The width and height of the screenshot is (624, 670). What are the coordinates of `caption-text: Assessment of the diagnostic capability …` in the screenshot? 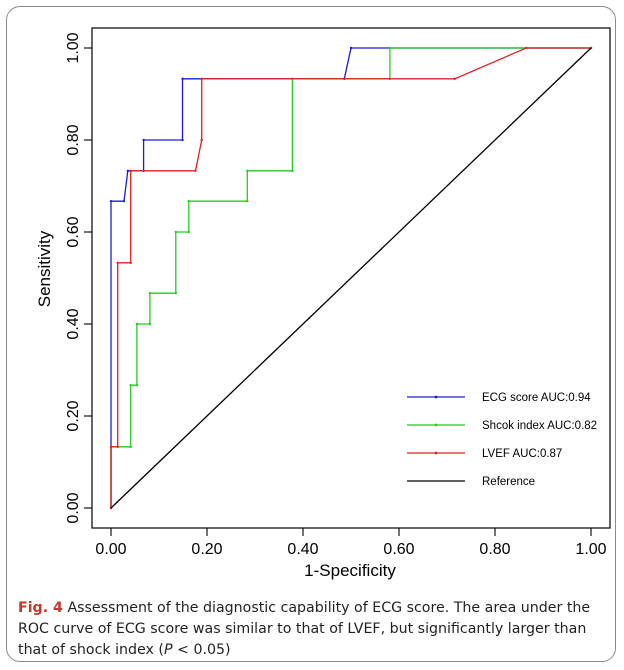 It's located at (304, 629).